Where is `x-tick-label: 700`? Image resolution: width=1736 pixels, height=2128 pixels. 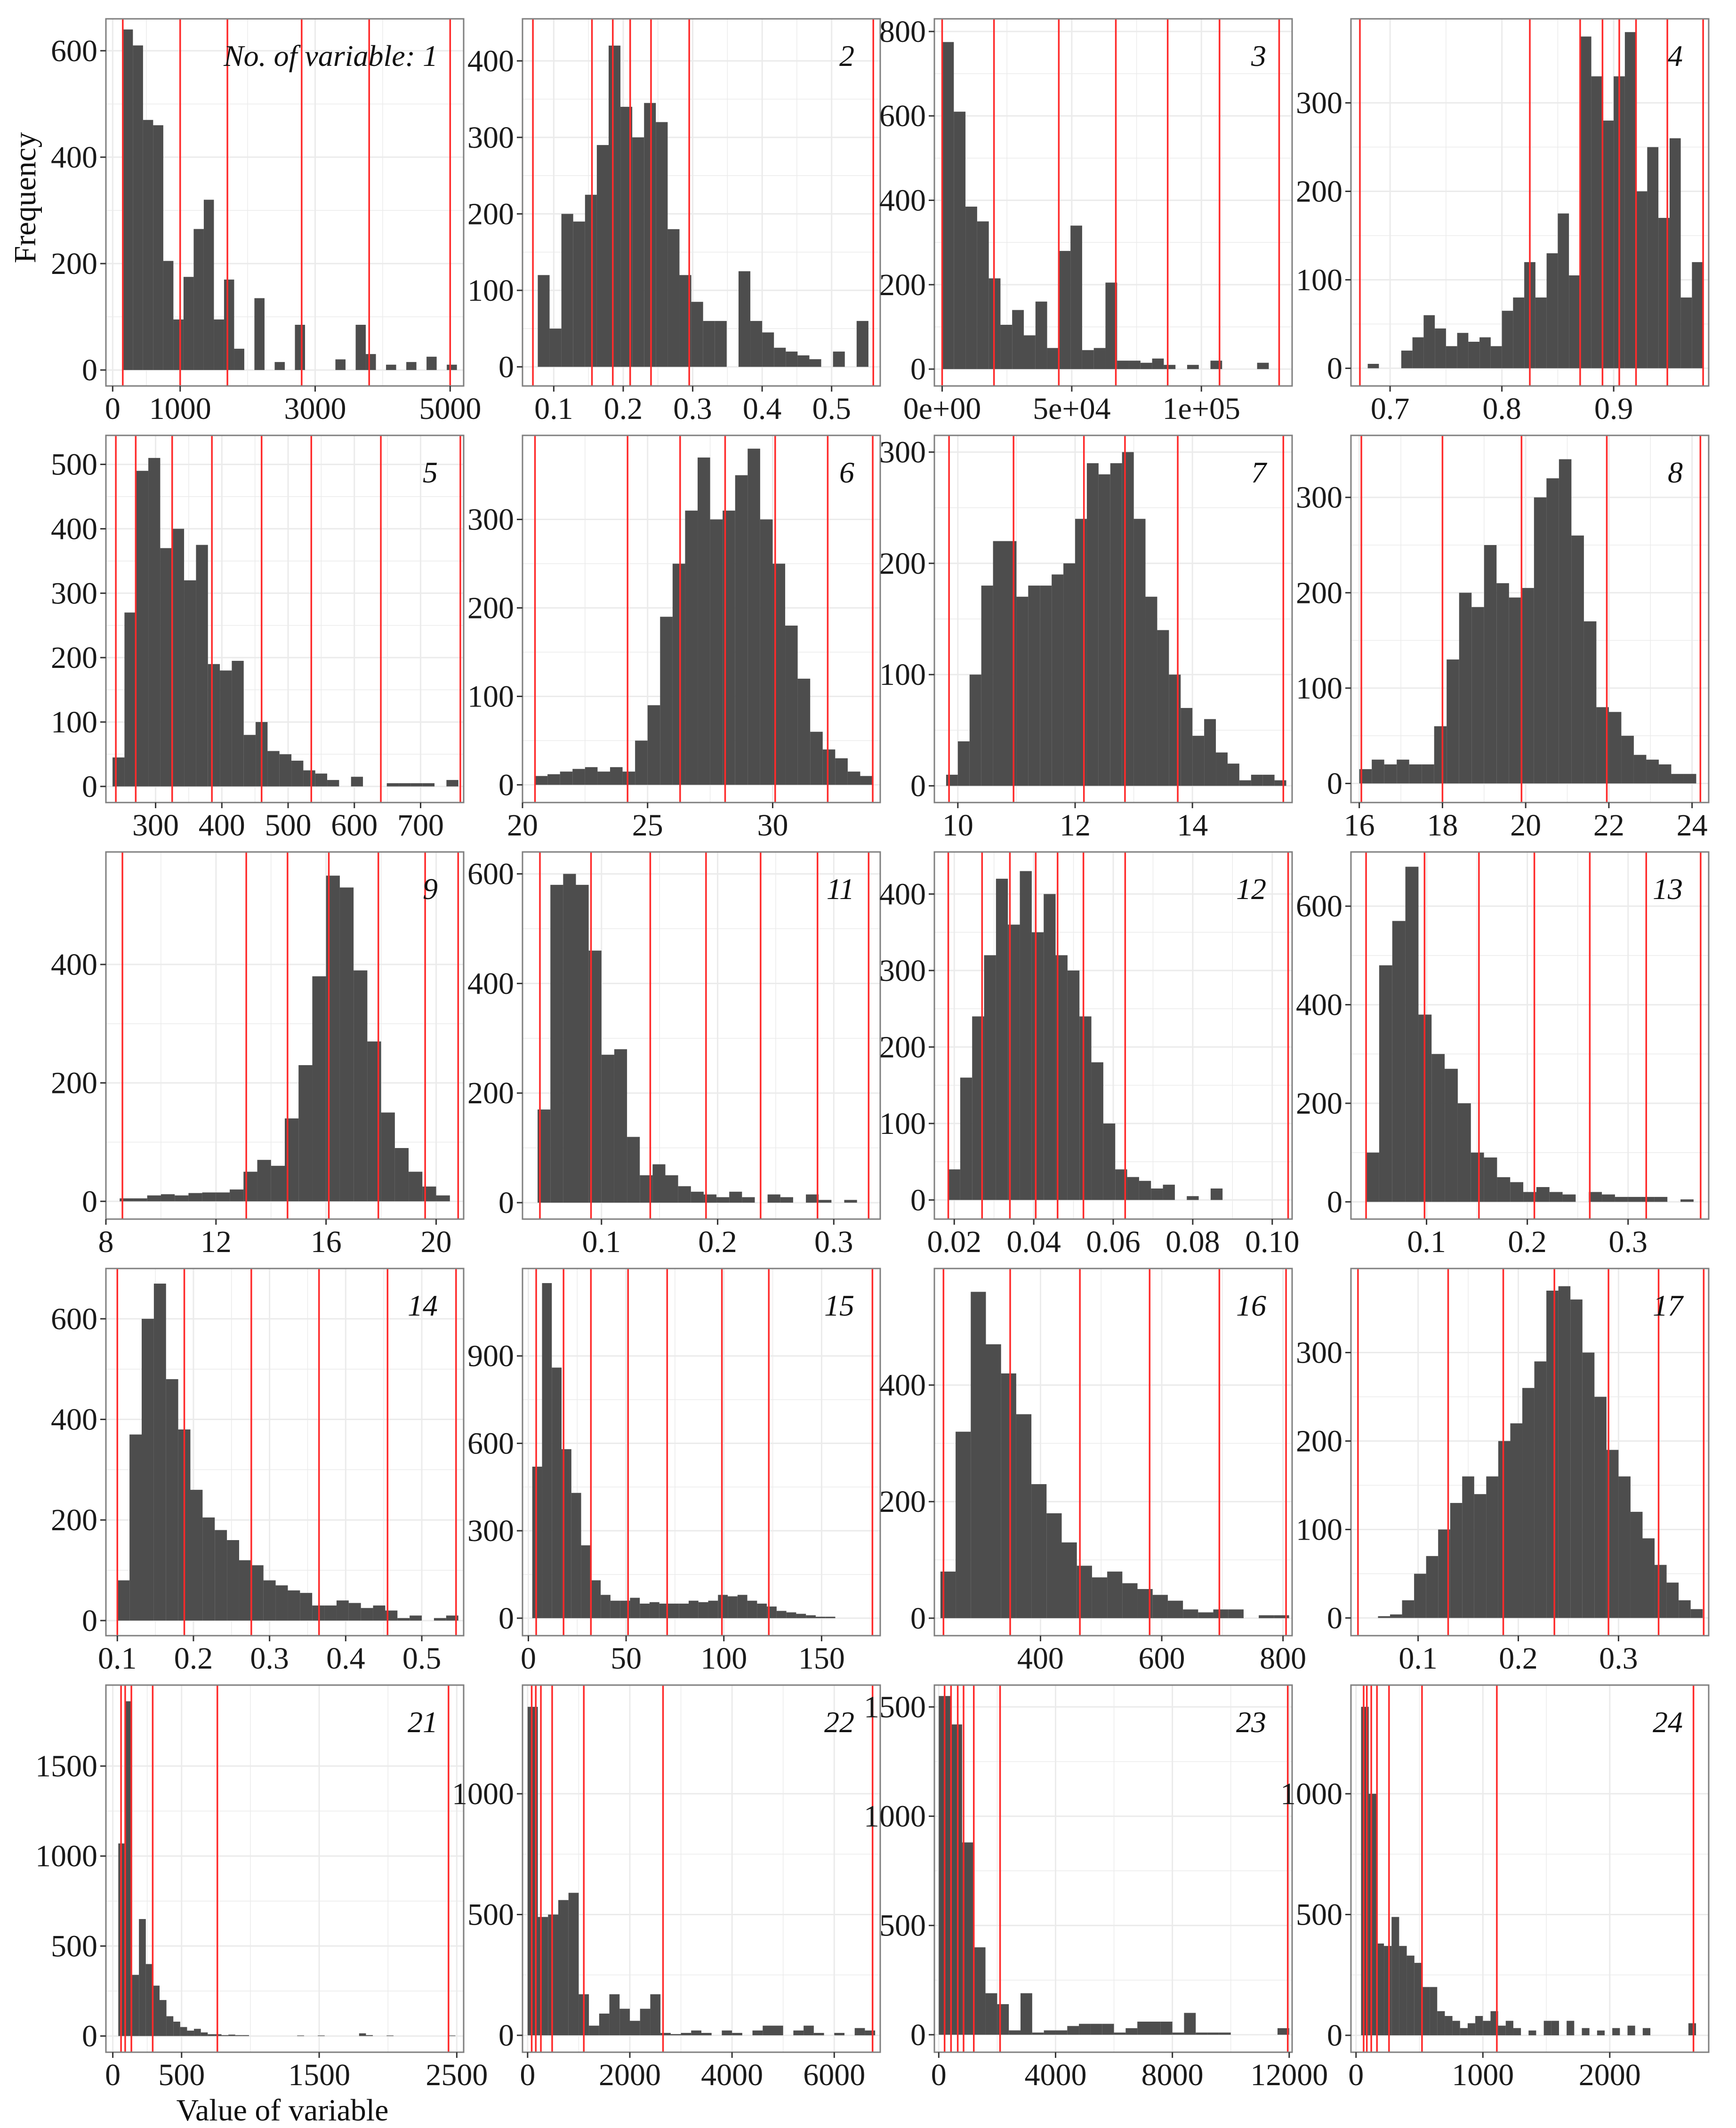
x-tick-label: 700 is located at coordinates (421, 826).